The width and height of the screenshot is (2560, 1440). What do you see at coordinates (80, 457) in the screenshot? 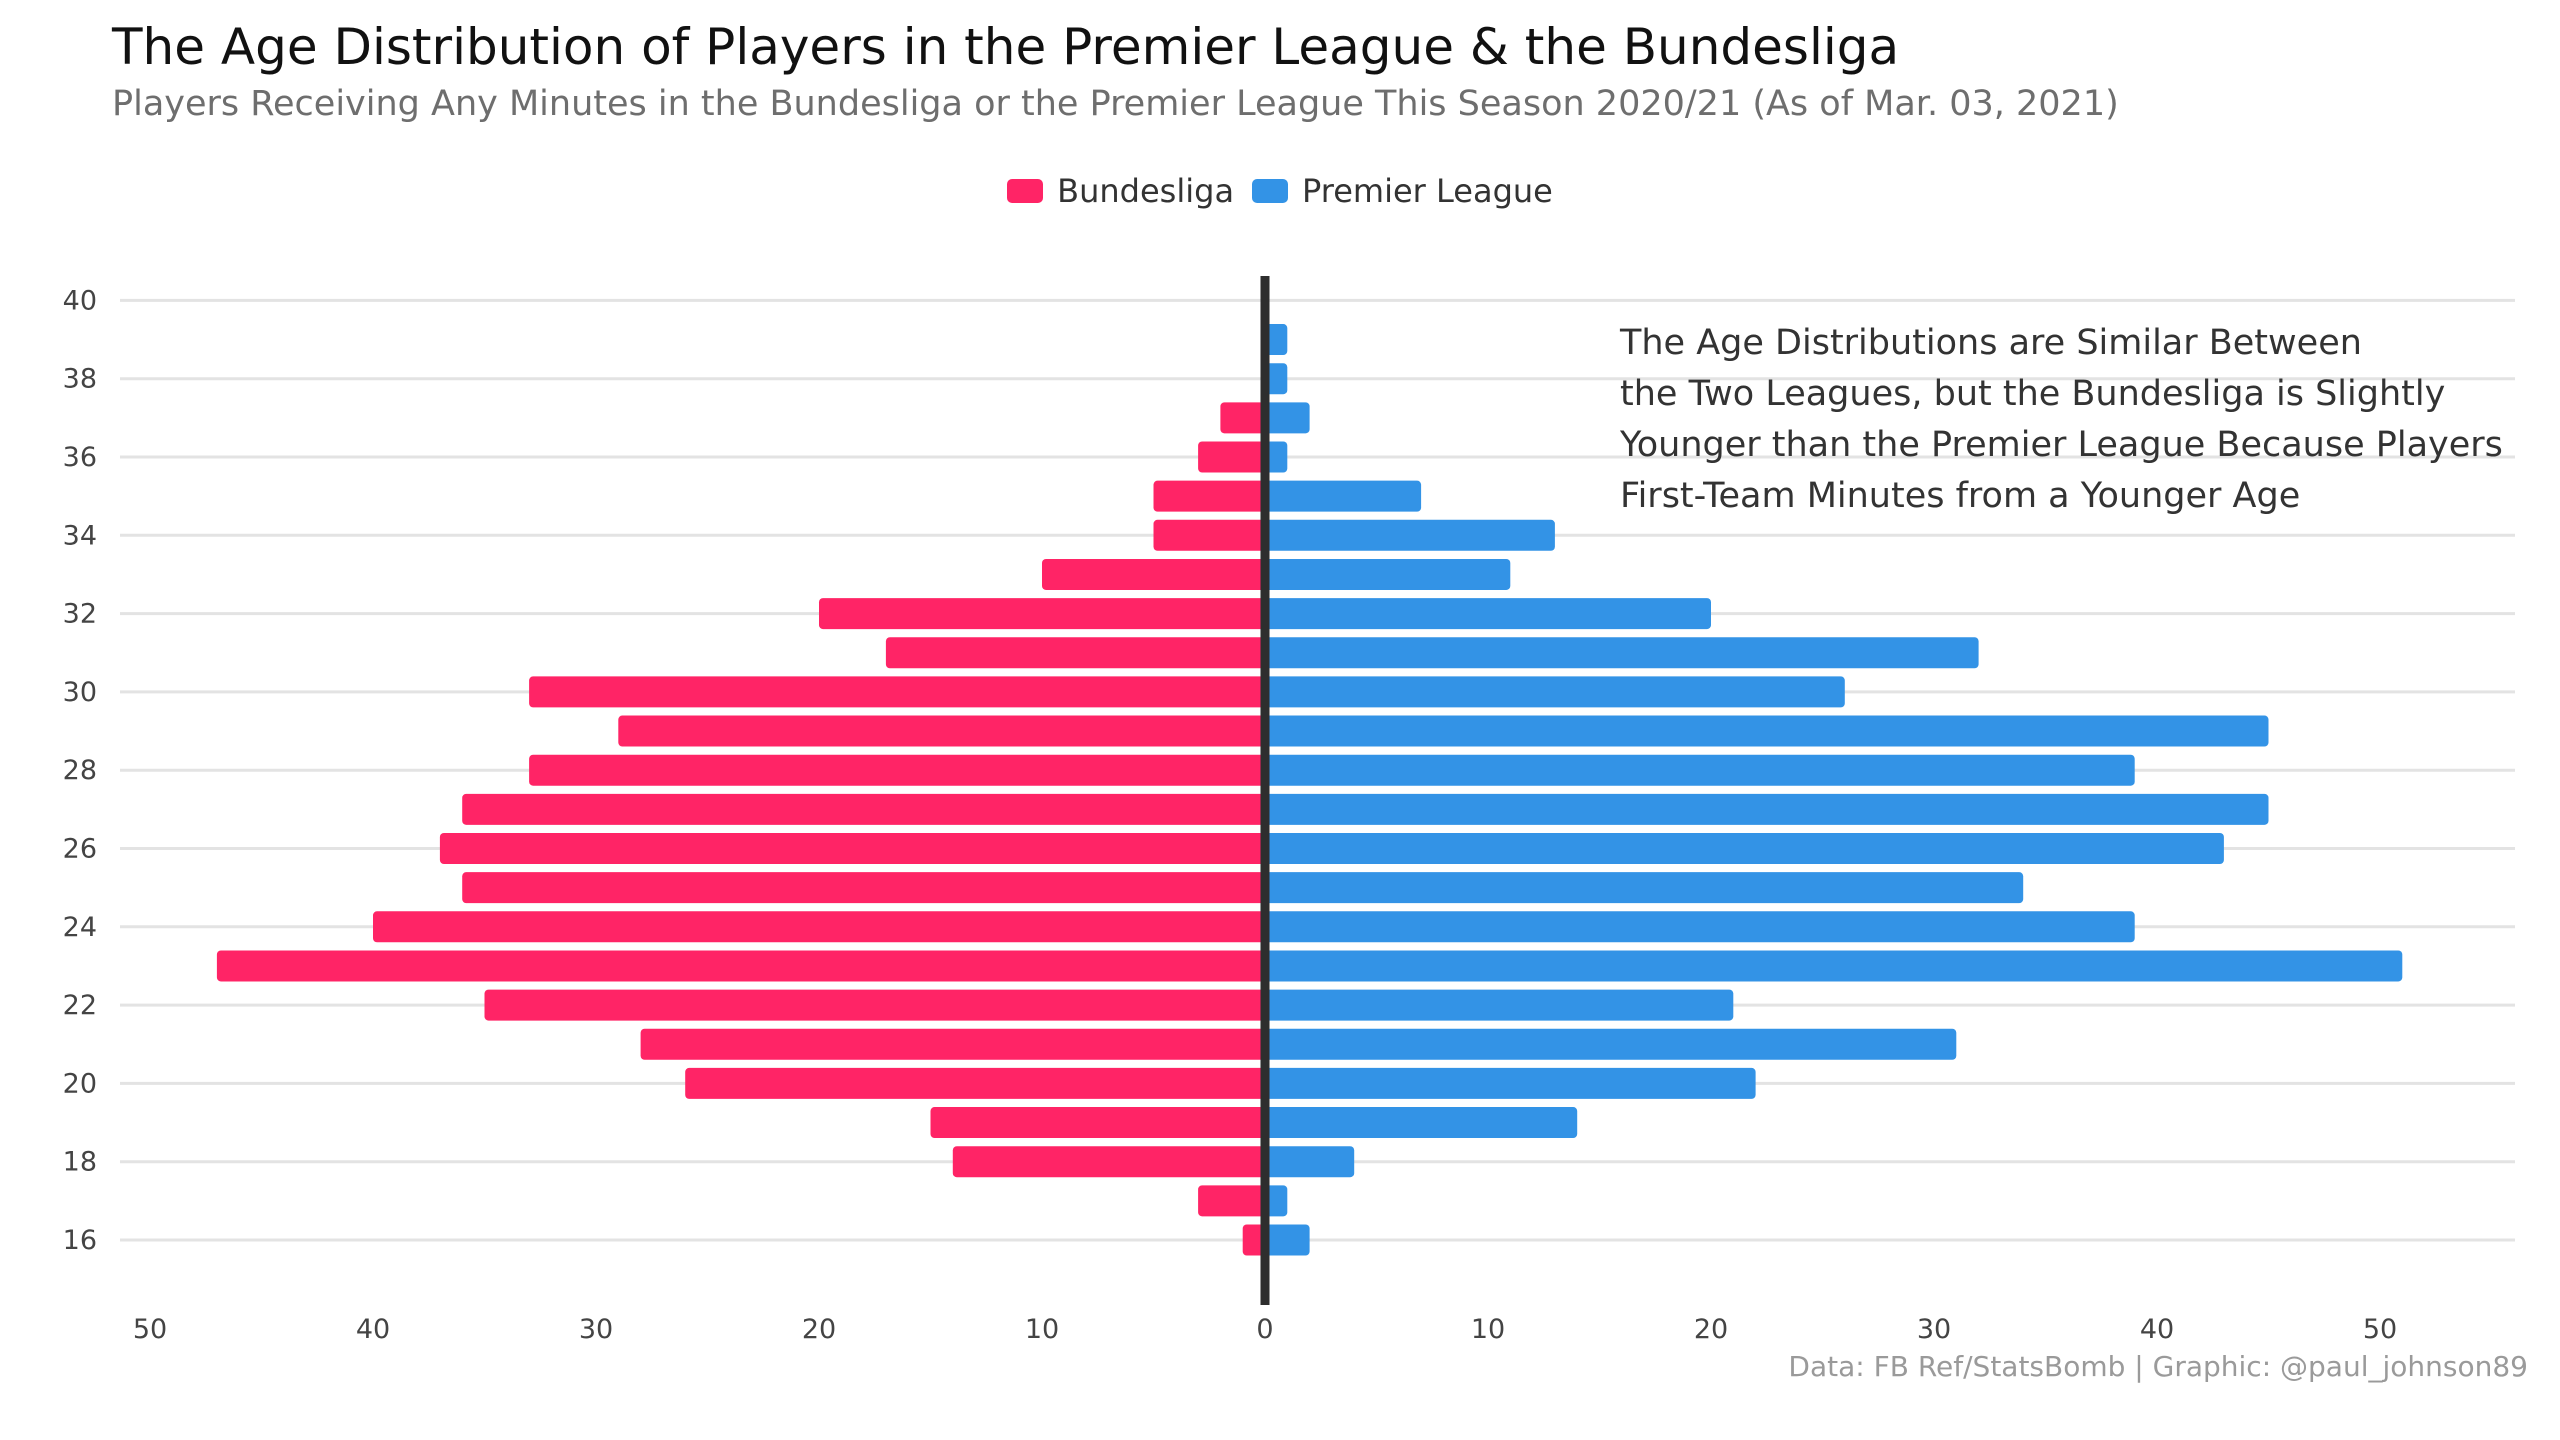
I see `y-tick-label: 36` at bounding box center [80, 457].